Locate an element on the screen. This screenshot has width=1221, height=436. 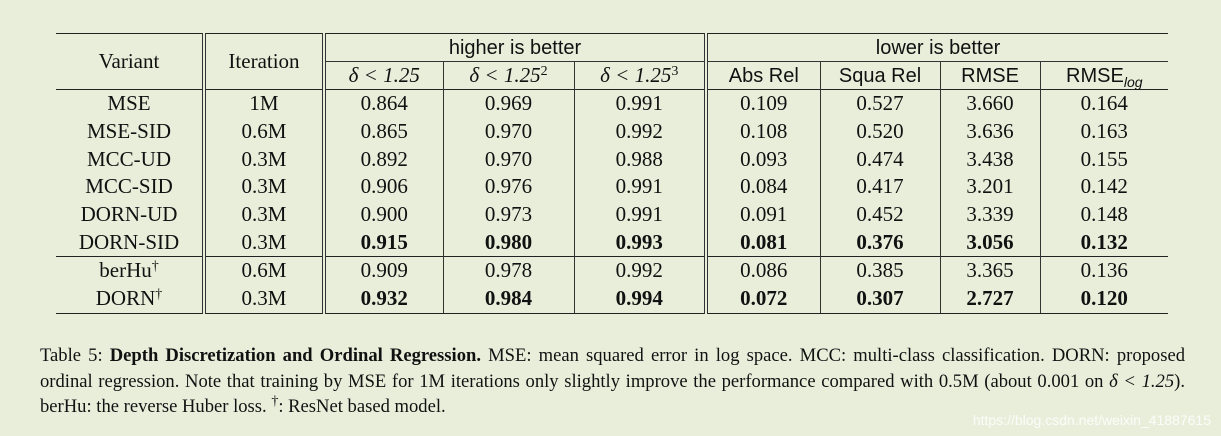
header-delta2: δ < 1.252 is located at coordinates (509, 75).